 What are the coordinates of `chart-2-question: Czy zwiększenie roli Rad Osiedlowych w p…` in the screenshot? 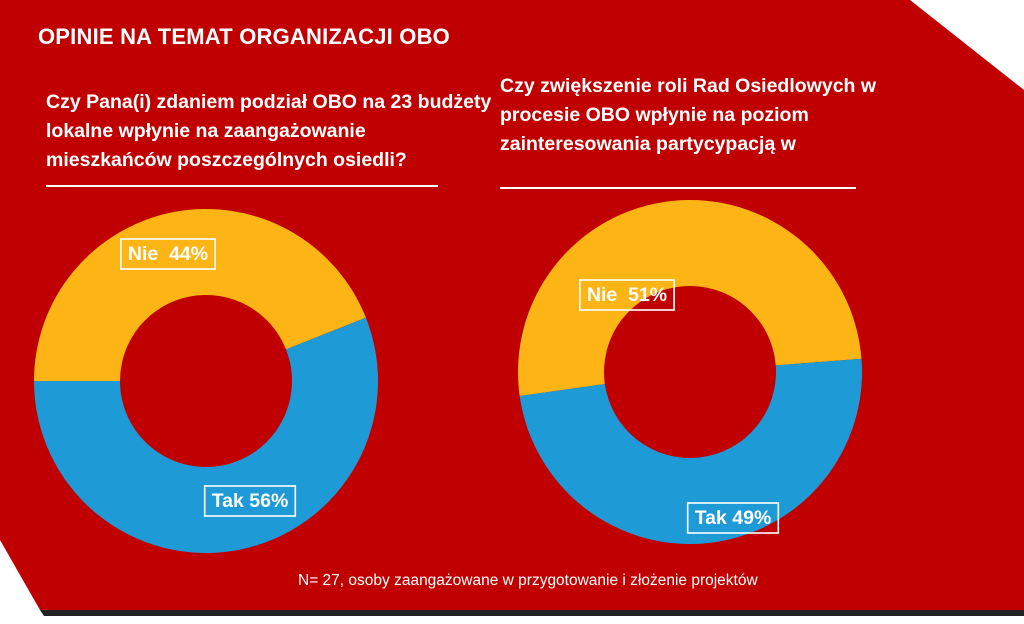 It's located at (688, 115).